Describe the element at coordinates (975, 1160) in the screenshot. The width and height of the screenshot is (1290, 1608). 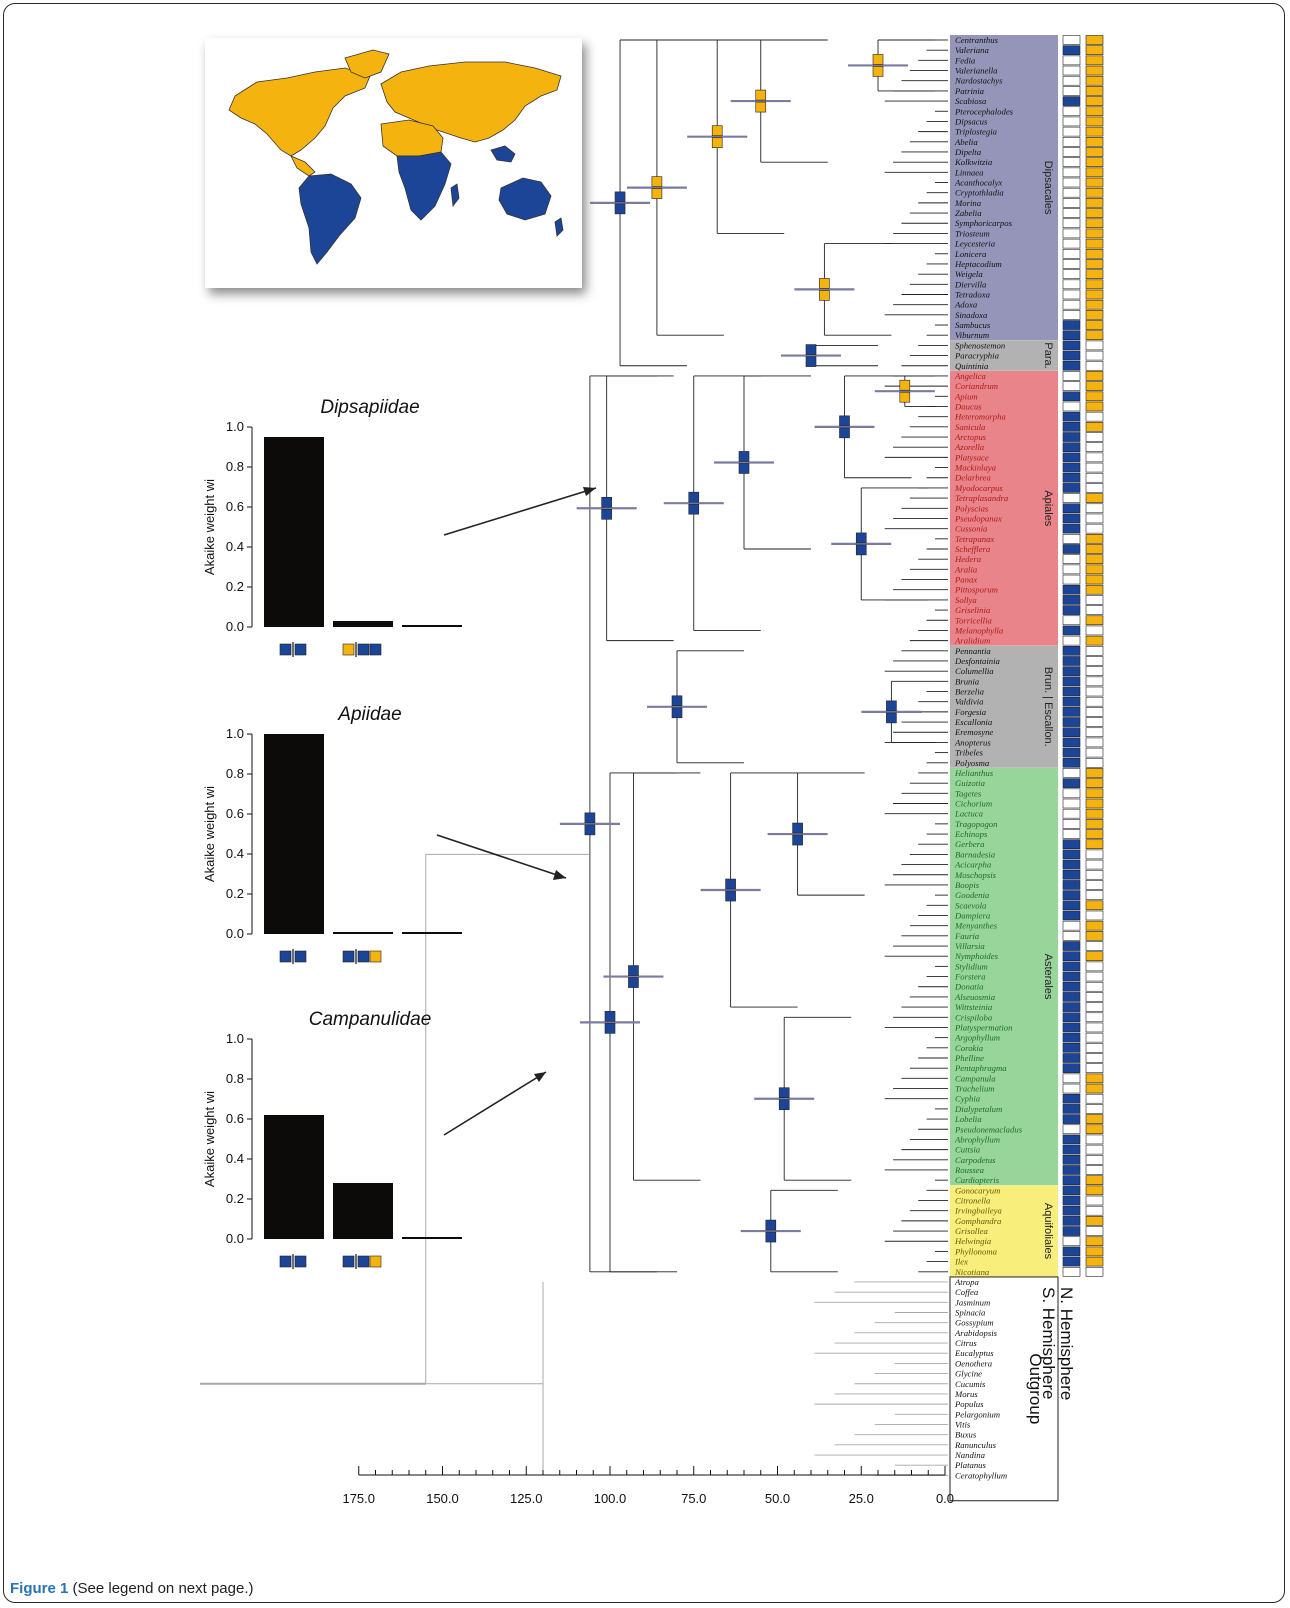
I see `taxon-label: Carpodetus` at that location.